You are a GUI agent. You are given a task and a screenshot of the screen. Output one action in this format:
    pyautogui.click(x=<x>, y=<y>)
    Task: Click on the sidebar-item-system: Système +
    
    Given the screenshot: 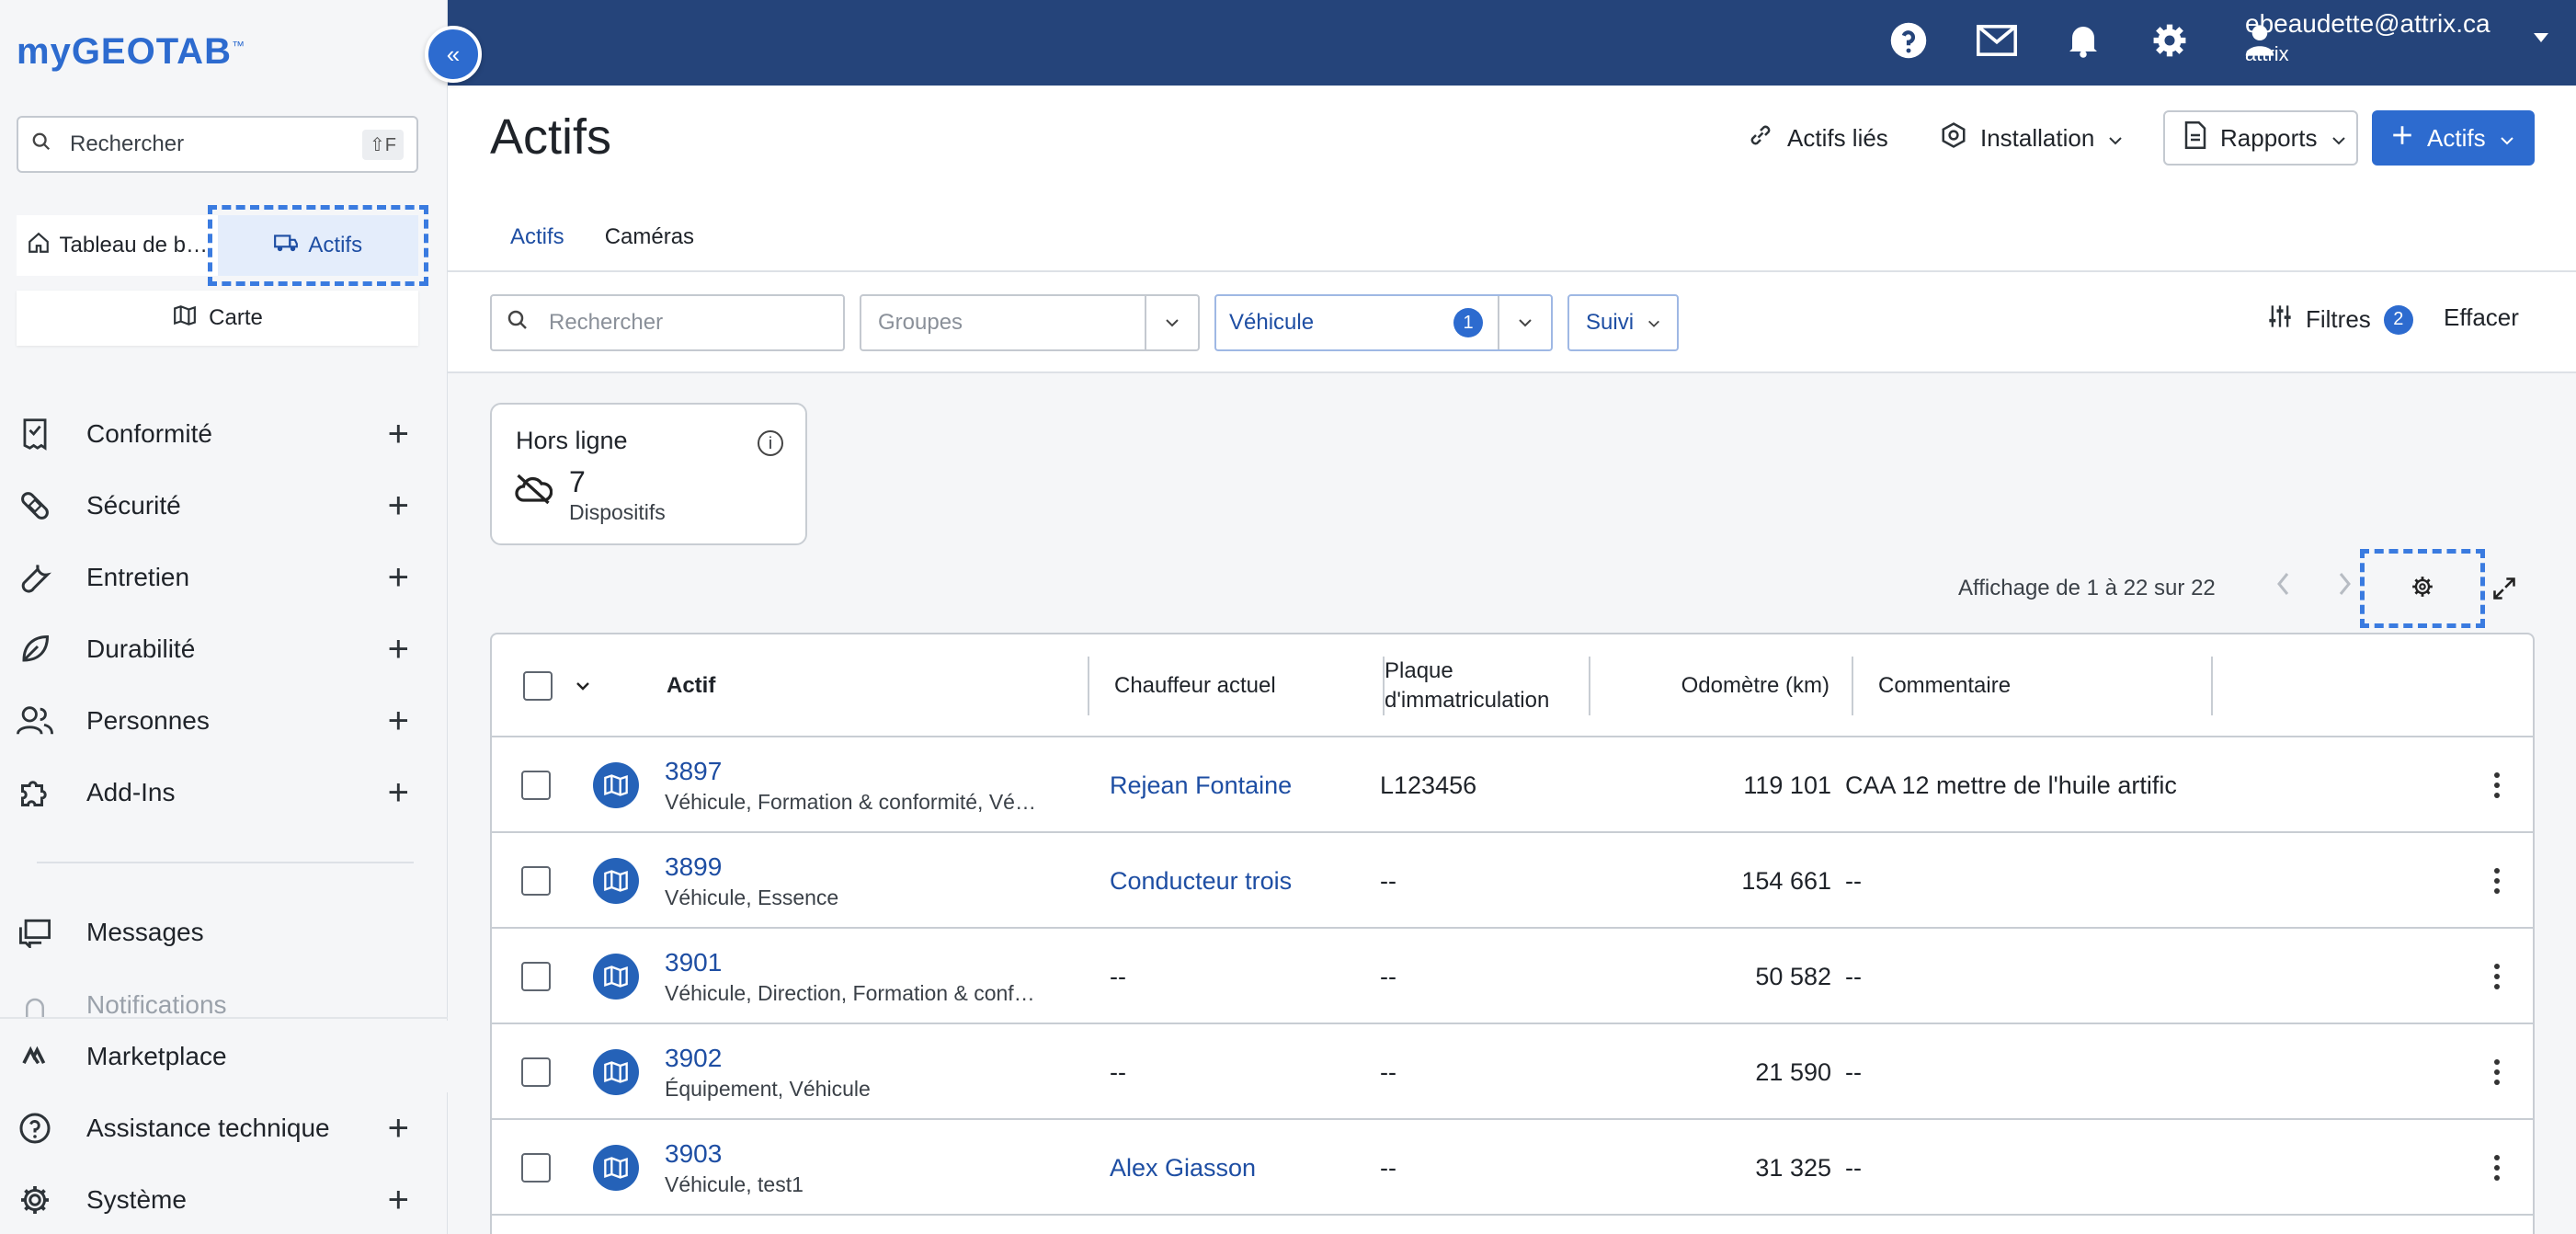 What is the action you would take?
    pyautogui.click(x=224, y=1199)
    